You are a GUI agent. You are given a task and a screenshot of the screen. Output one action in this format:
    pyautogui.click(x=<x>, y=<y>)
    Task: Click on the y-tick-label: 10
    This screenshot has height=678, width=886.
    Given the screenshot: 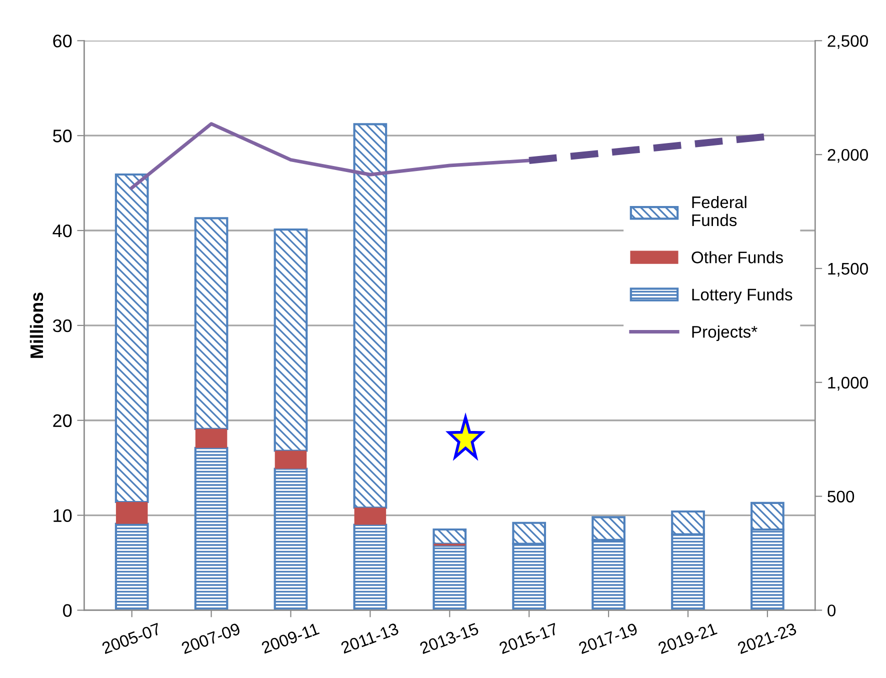 What is the action you would take?
    pyautogui.click(x=63, y=515)
    